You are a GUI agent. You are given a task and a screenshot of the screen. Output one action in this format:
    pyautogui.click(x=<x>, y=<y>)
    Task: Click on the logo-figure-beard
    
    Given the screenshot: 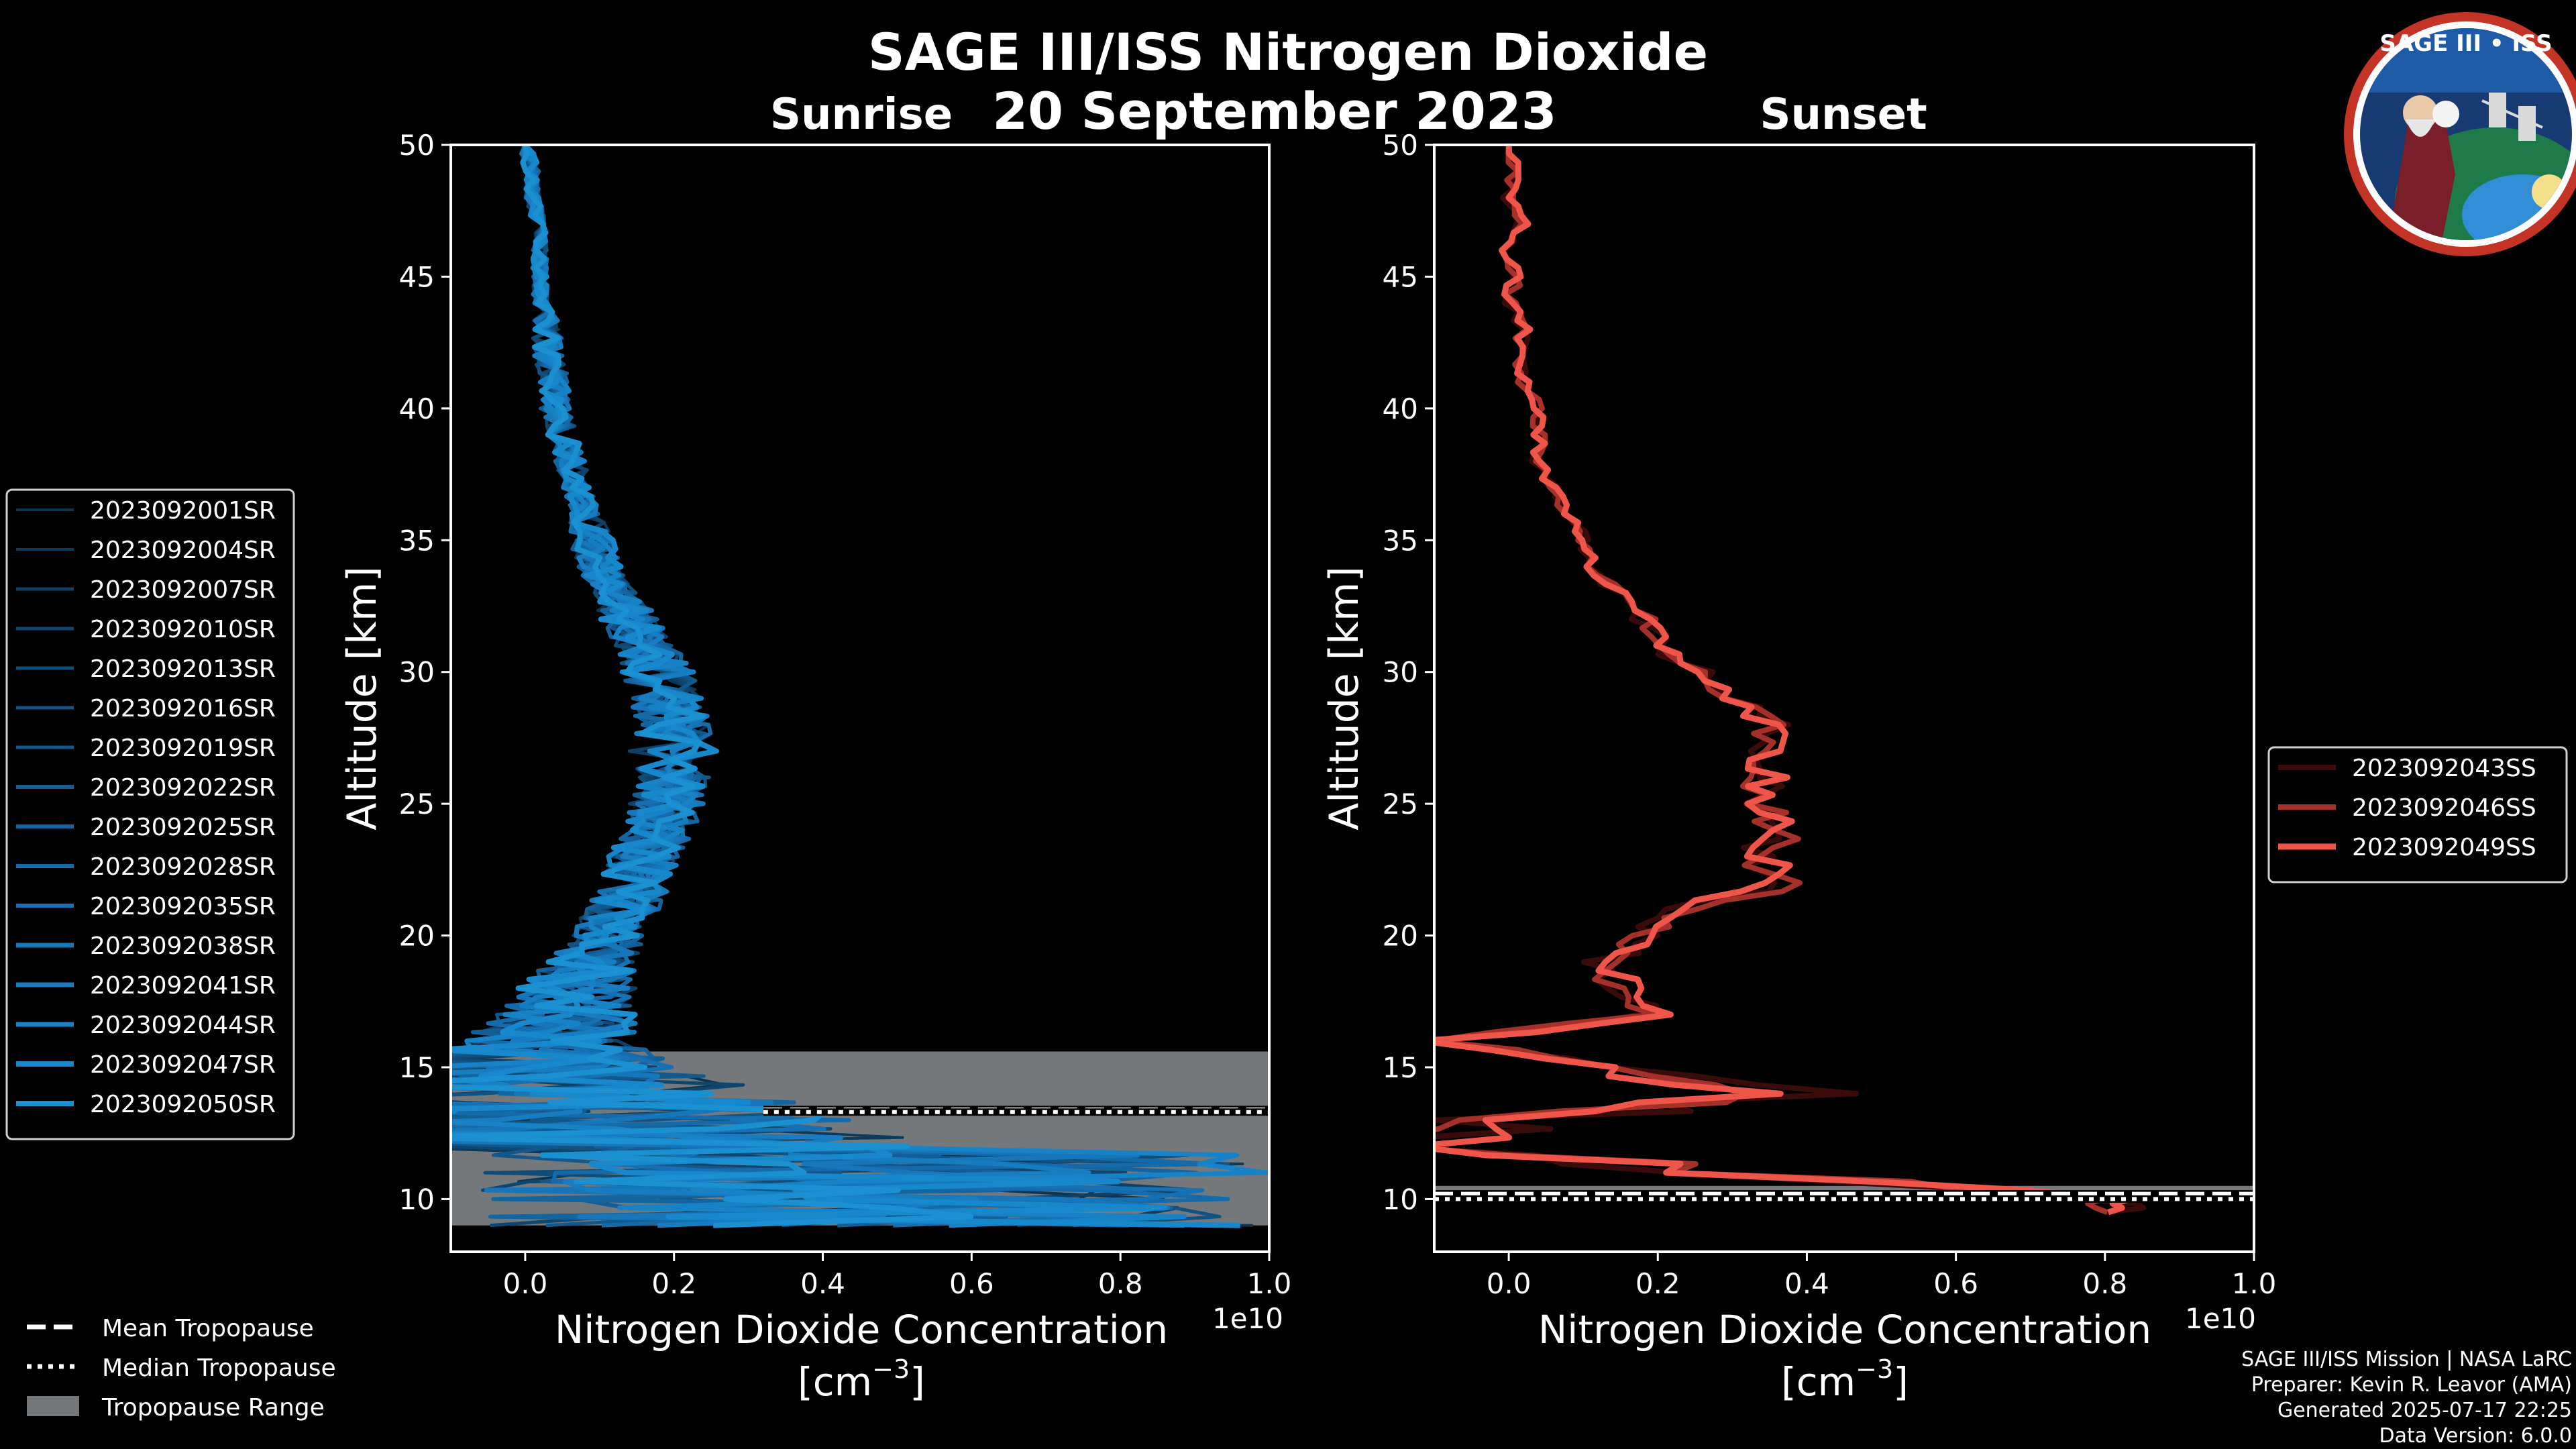 What is the action you would take?
    pyautogui.click(x=2420, y=128)
    